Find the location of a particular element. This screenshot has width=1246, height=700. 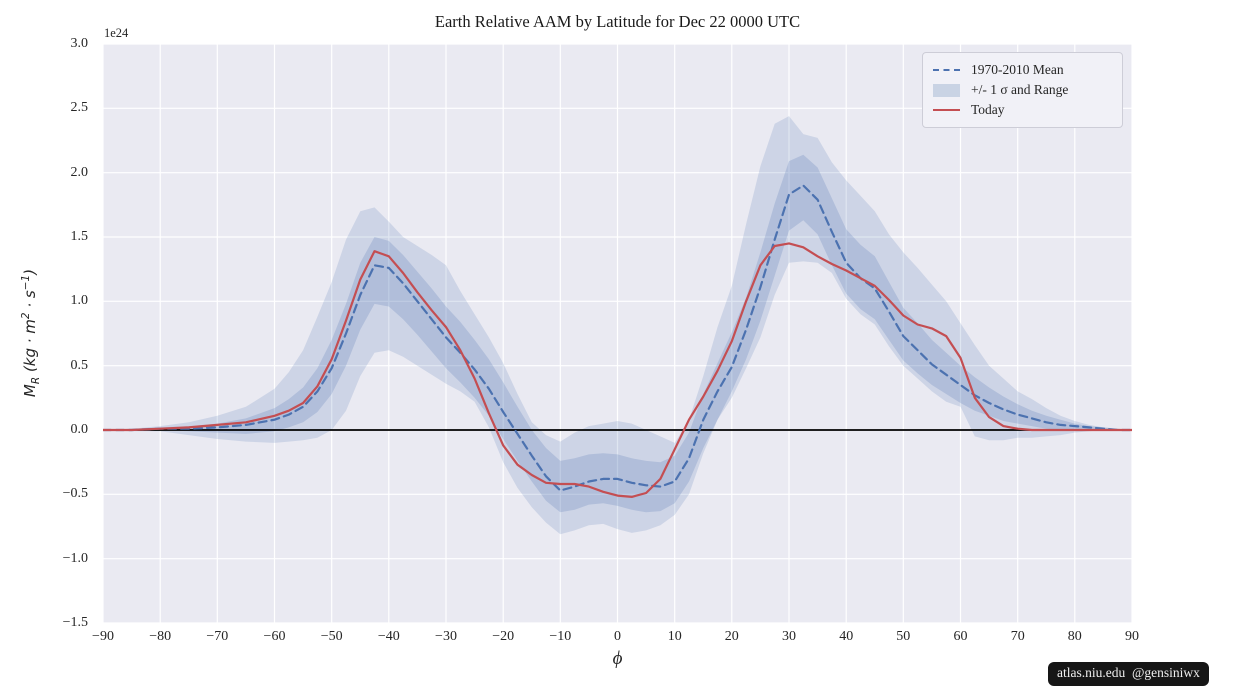

x-tick-label: 10 is located at coordinates (674, 636).